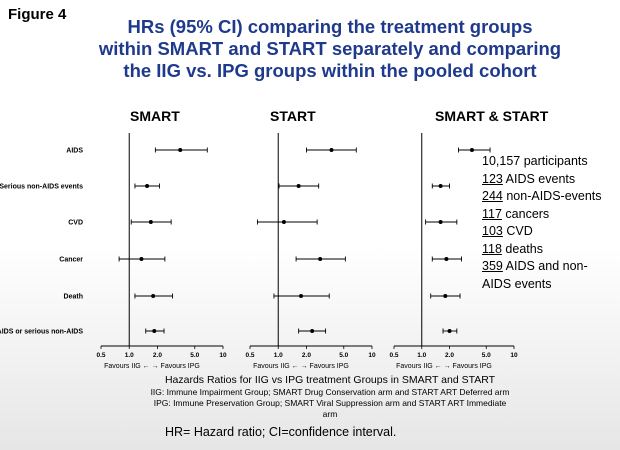 This screenshot has width=620, height=450. What do you see at coordinates (293, 116) in the screenshot?
I see `panel-title: START` at bounding box center [293, 116].